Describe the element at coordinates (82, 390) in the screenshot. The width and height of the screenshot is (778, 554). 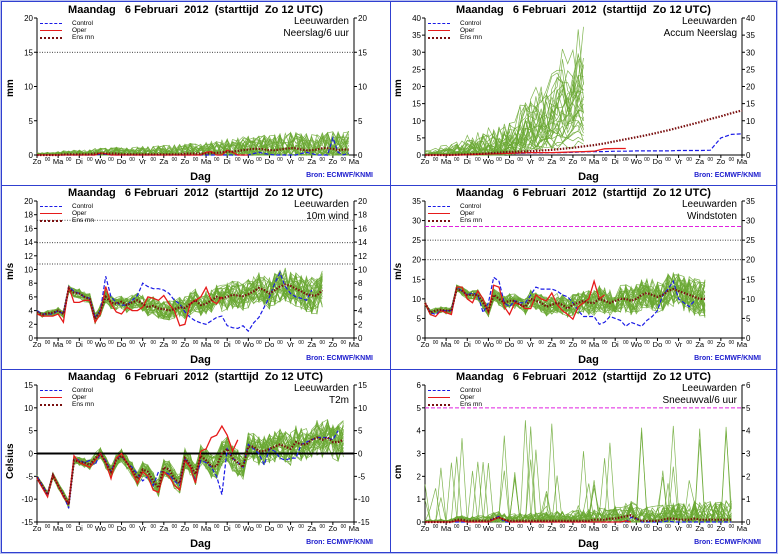
I see `legend-label: Control` at that location.